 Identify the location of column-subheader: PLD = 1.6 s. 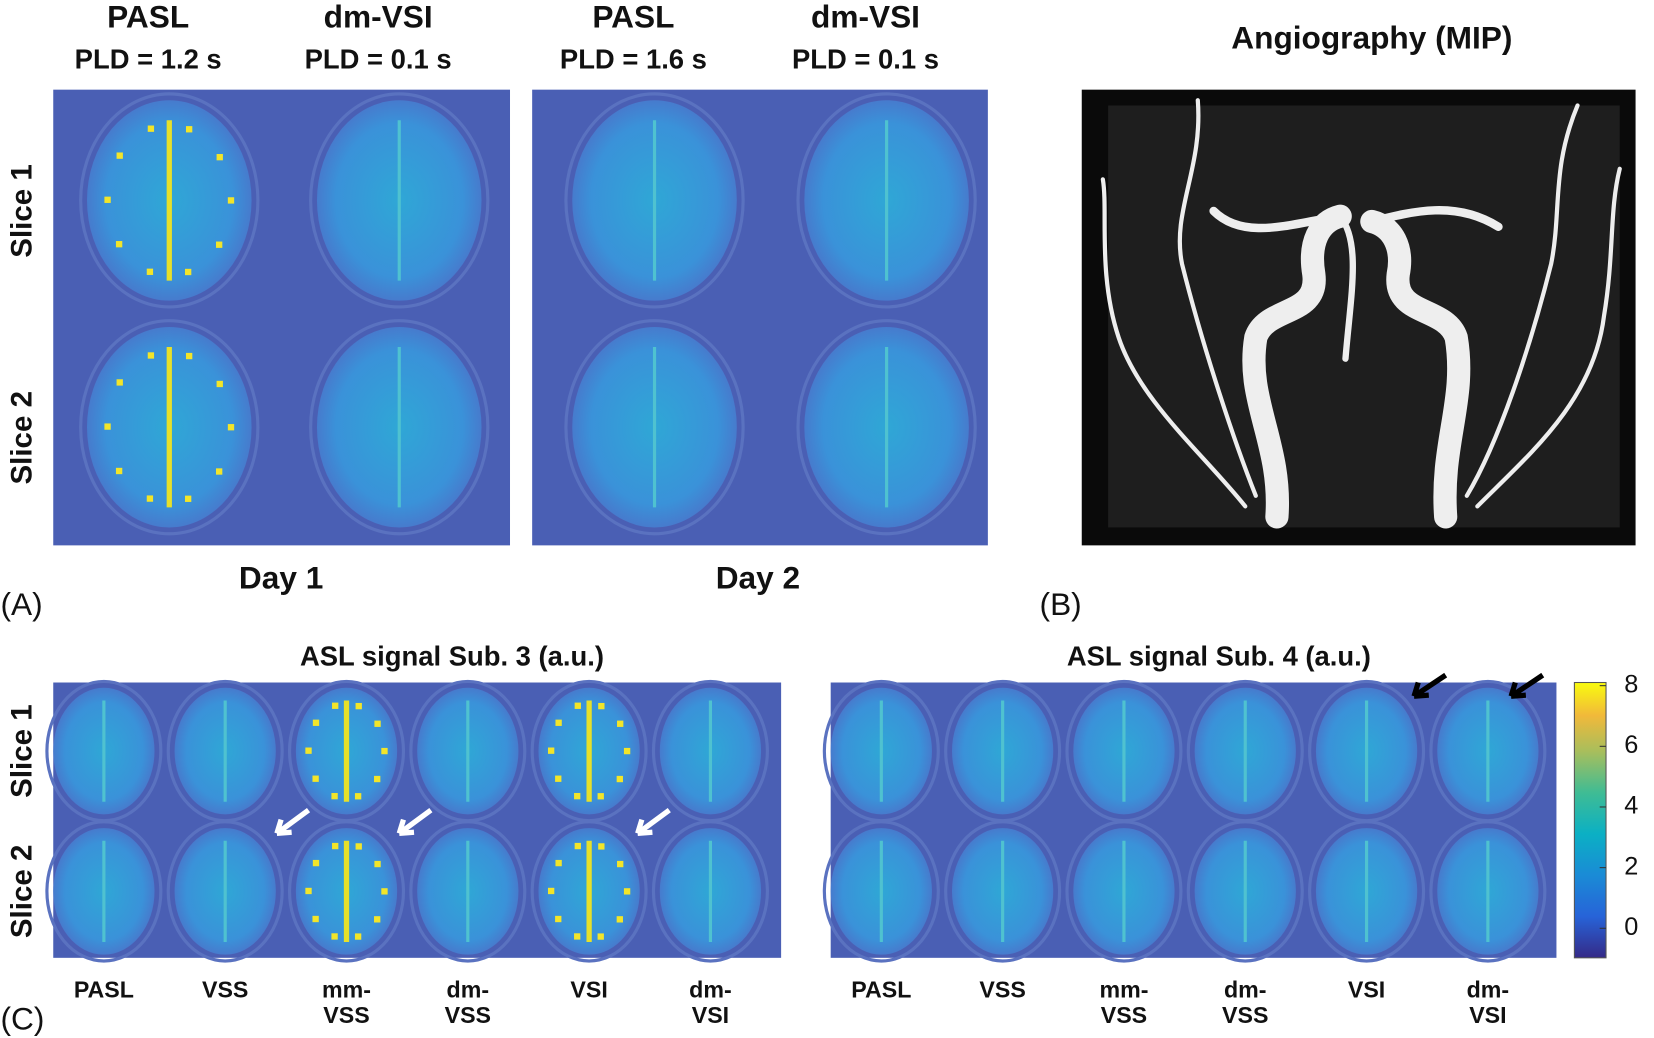
(633, 58).